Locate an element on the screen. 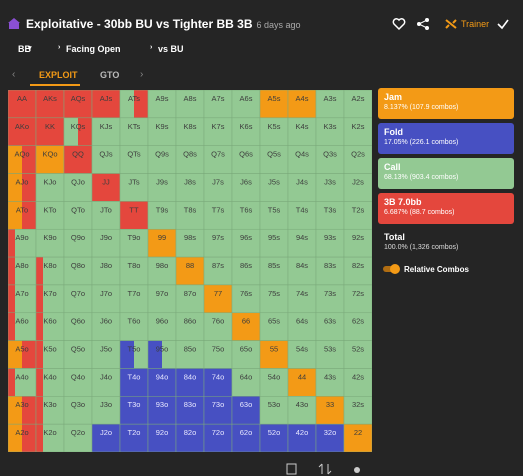 This screenshot has width=523, height=476. hand-label: 62s is located at coordinates (358, 321).